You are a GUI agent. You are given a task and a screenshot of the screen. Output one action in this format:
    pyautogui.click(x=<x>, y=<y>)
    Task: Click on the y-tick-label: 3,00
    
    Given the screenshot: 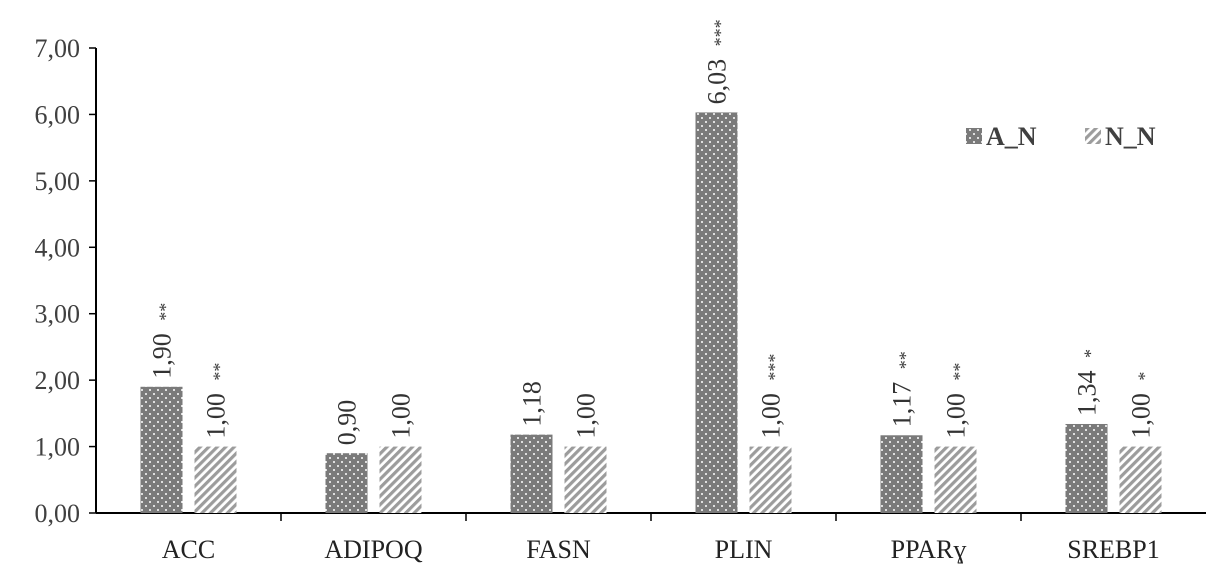 What is the action you would take?
    pyautogui.click(x=58, y=314)
    